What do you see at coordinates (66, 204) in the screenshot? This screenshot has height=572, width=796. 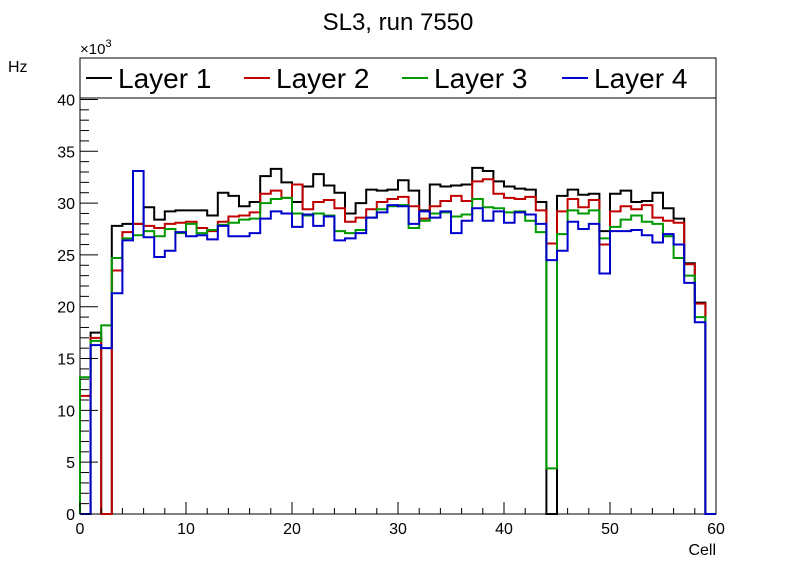 I see `y-tick-label: 30` at bounding box center [66, 204].